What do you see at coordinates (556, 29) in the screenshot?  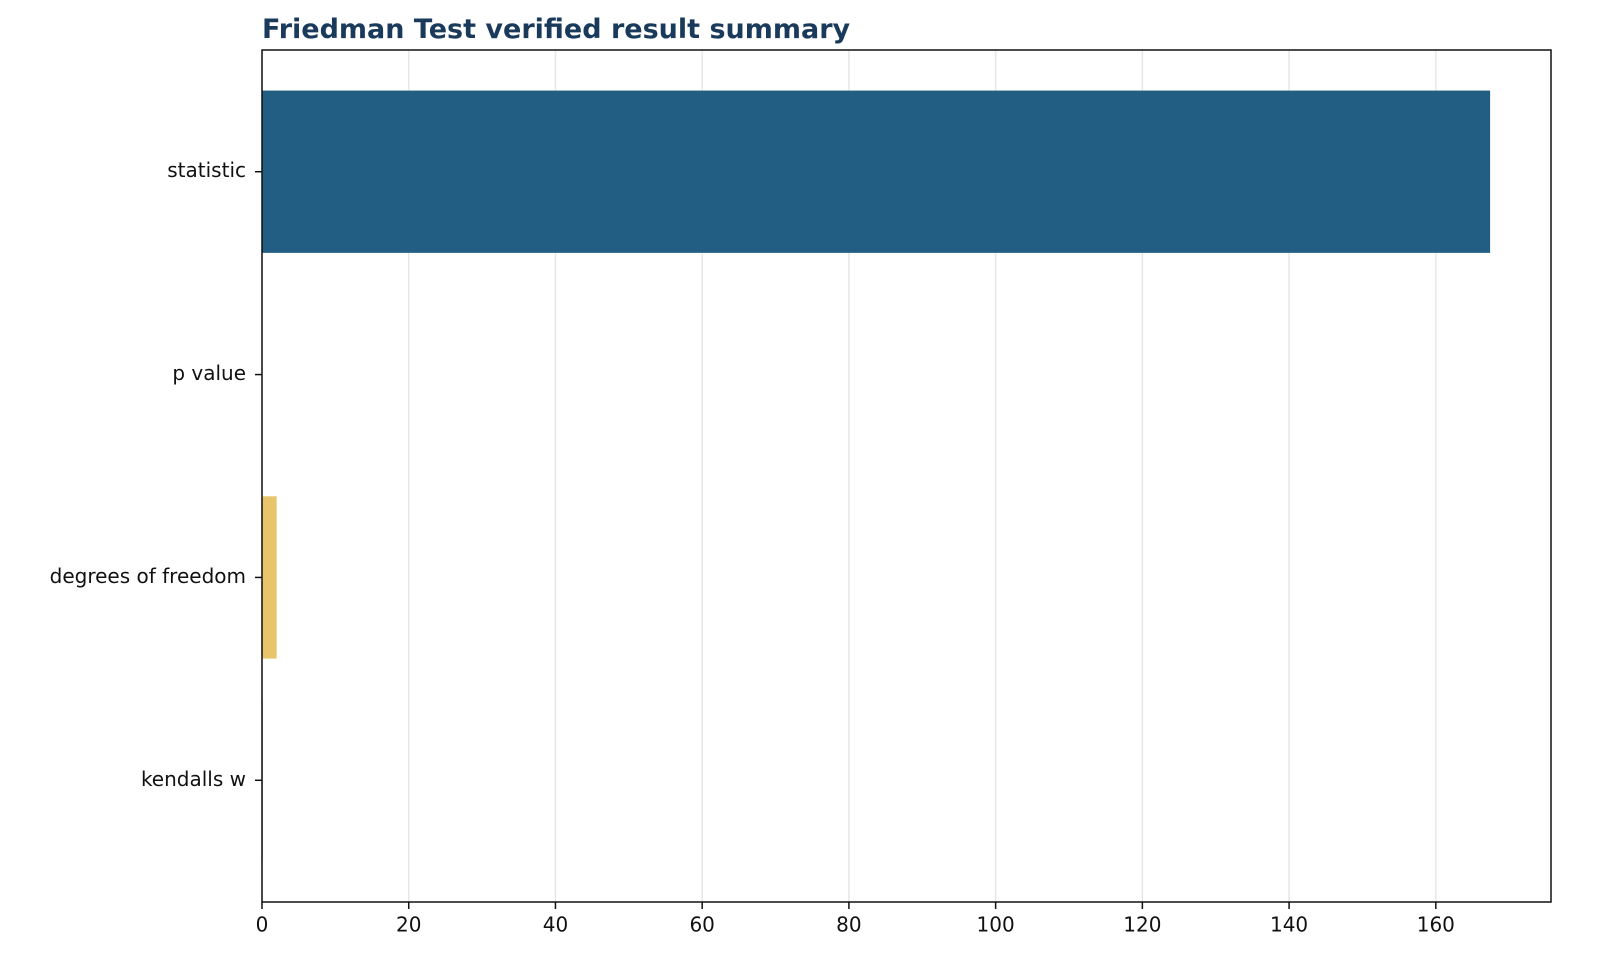 I see `chart-title: Friedman Test verified result summary` at bounding box center [556, 29].